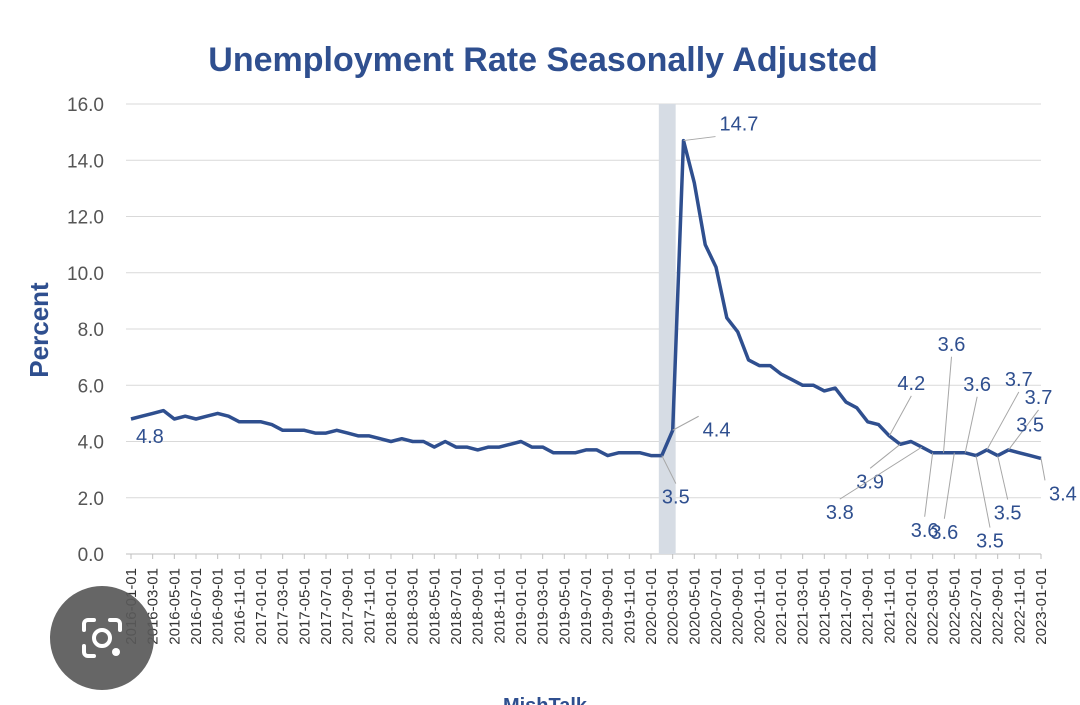 This screenshot has height=705, width=1080. What do you see at coordinates (954, 606) in the screenshot?
I see `x-tick-label: 2022-05-01` at bounding box center [954, 606].